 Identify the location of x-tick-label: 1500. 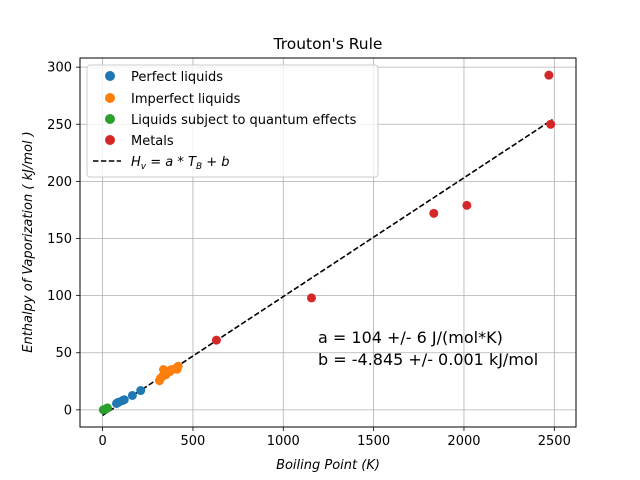
(373, 441).